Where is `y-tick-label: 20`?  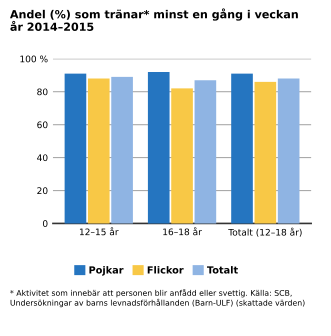
y-tick-label: 20 is located at coordinates (42, 190).